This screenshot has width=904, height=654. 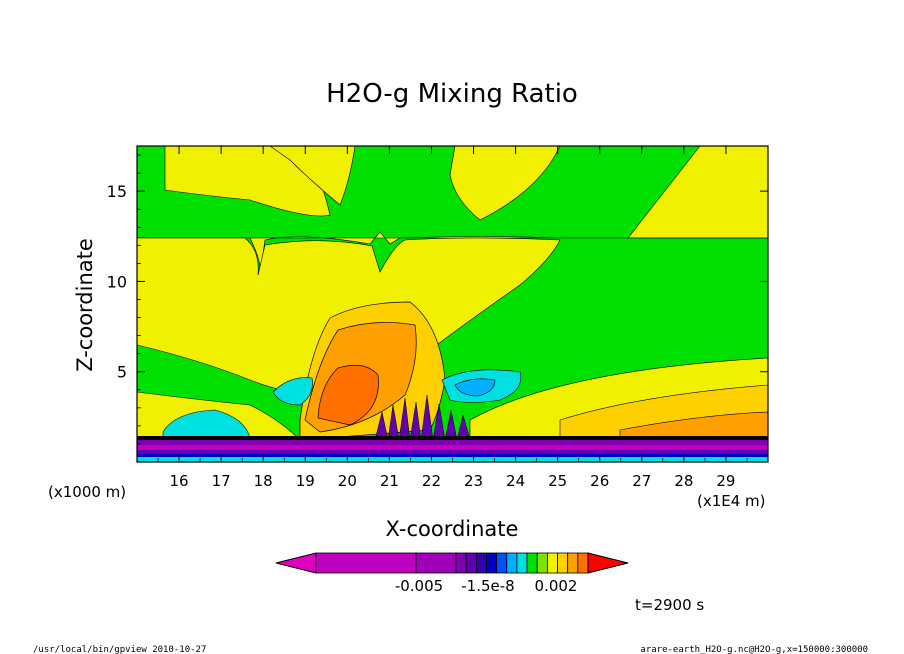 I want to click on y-tick-label: 10, so click(x=117, y=281).